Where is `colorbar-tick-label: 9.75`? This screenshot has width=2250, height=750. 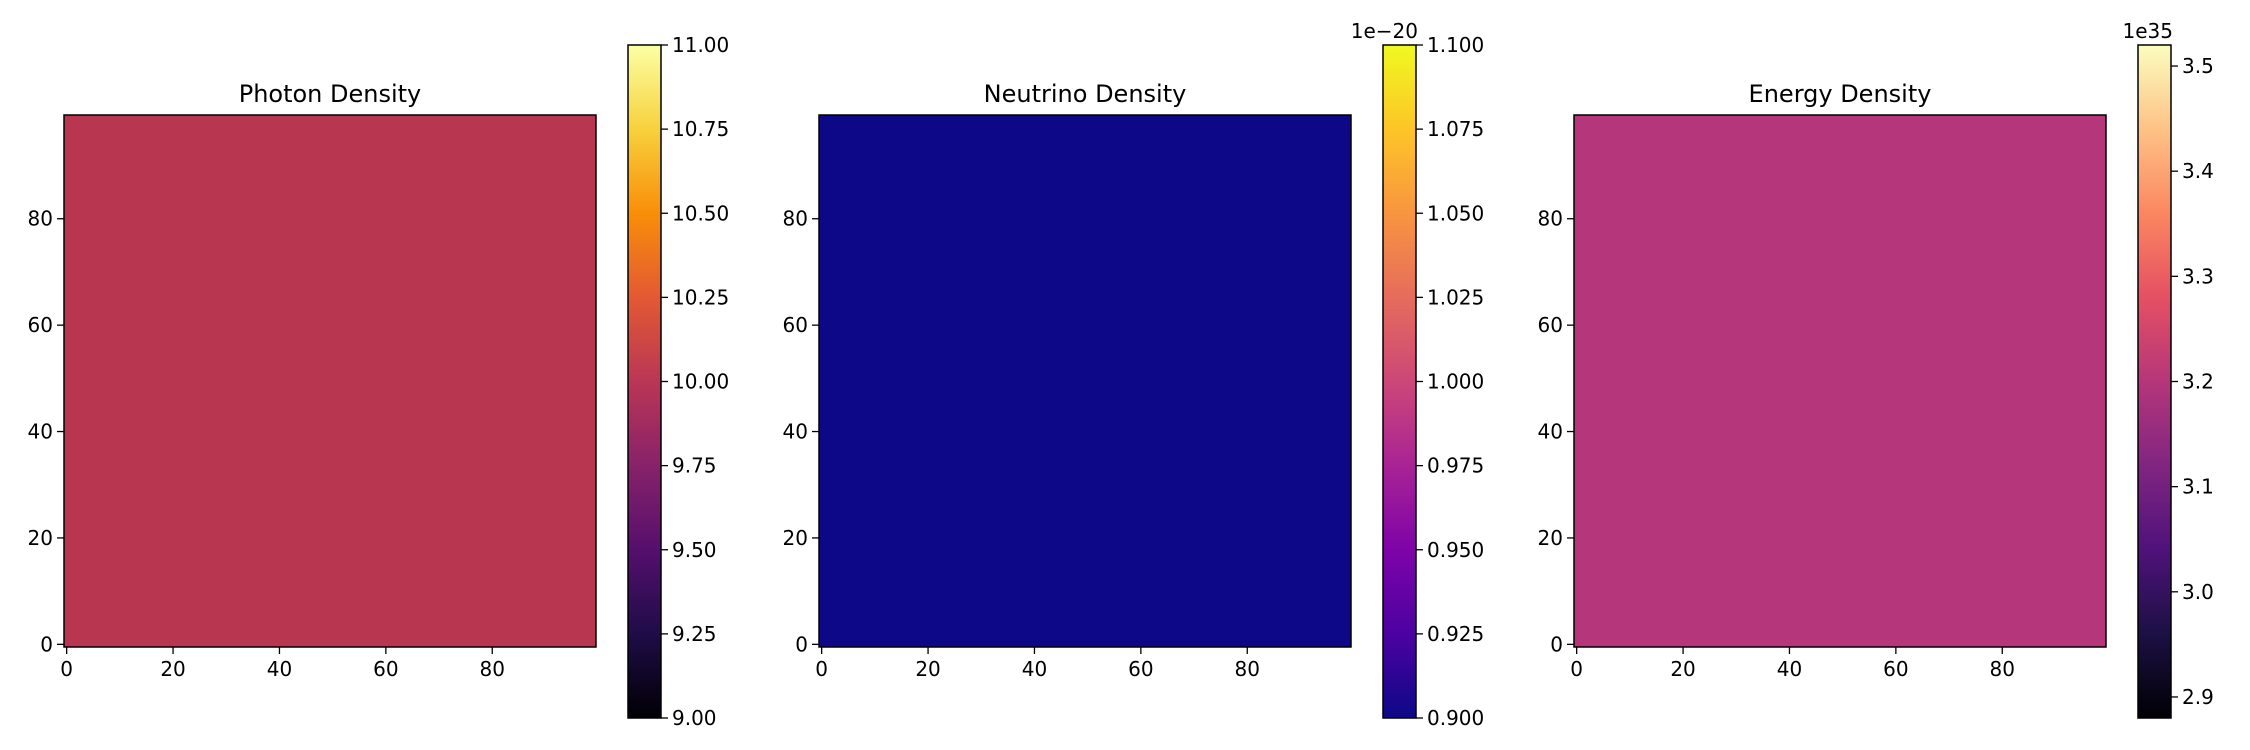 colorbar-tick-label: 9.75 is located at coordinates (694, 466).